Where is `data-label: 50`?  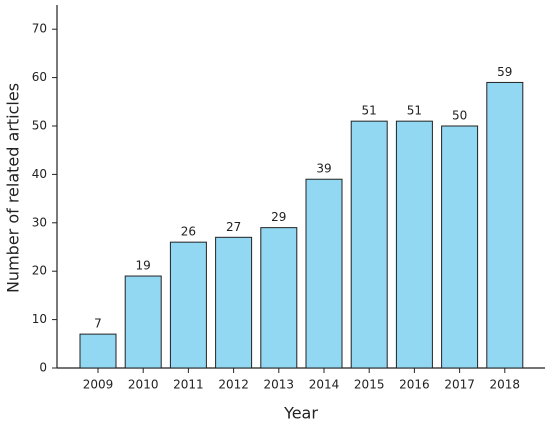 data-label: 50 is located at coordinates (459, 116).